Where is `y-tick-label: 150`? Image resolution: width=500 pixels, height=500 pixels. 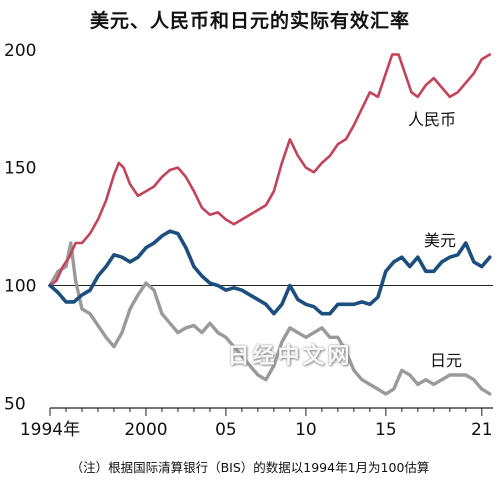
y-tick-label: 150 is located at coordinates (20, 169).